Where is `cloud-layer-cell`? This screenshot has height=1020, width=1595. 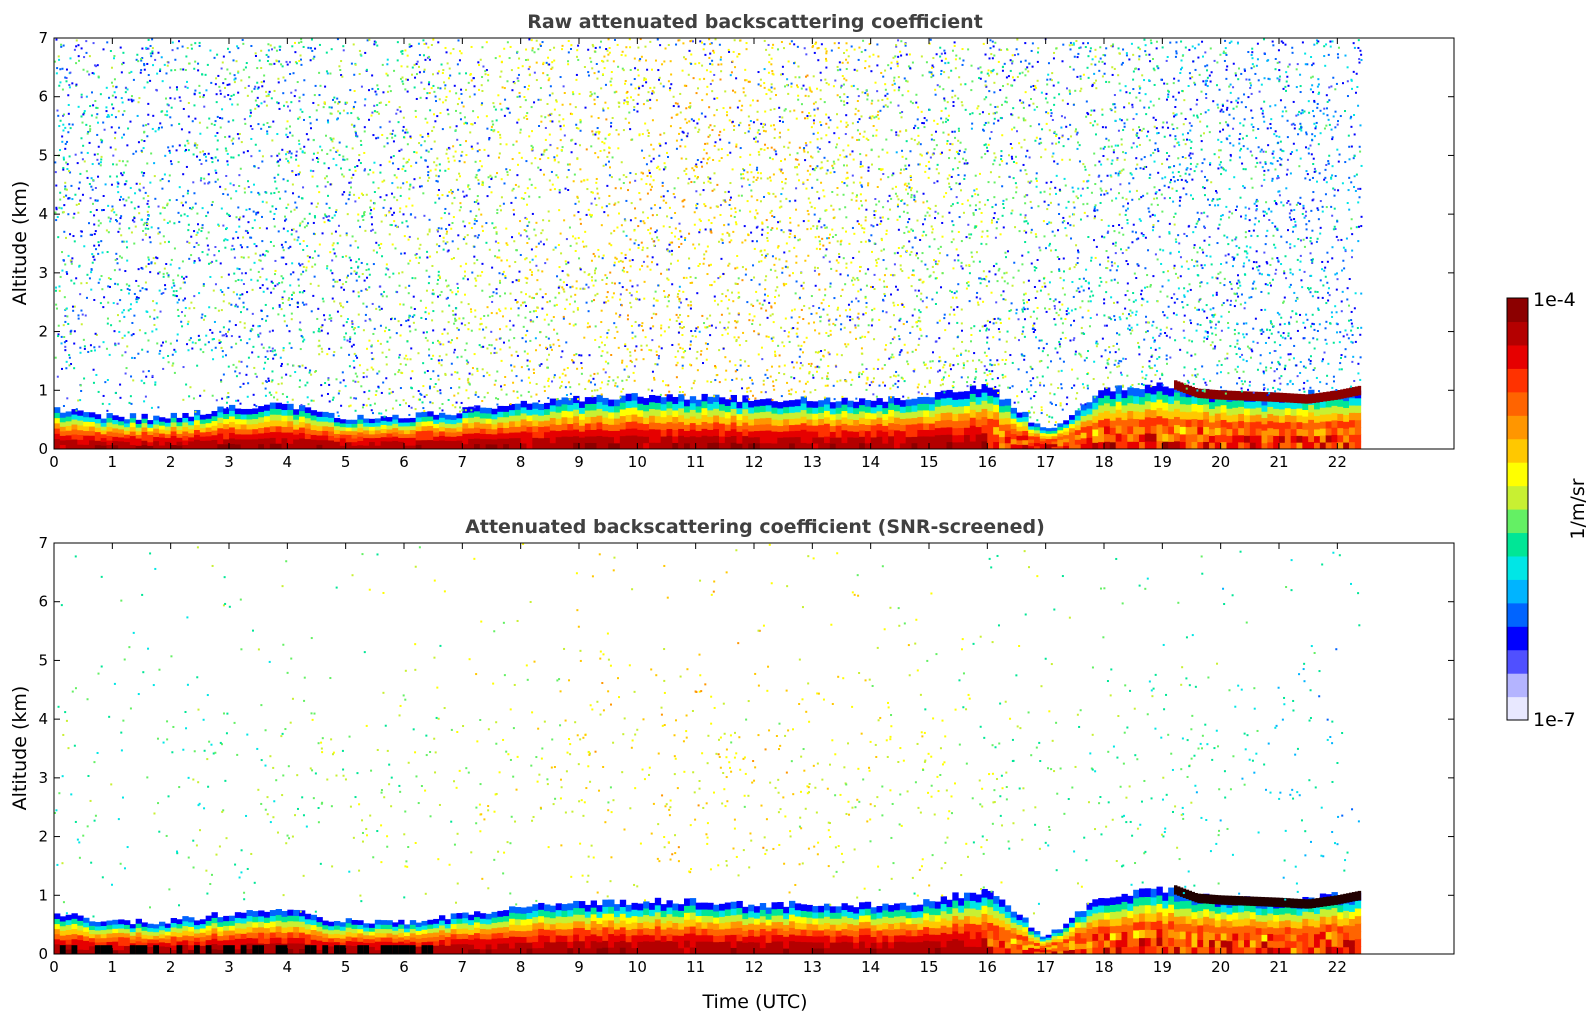 cloud-layer-cell is located at coordinates (1226, 395).